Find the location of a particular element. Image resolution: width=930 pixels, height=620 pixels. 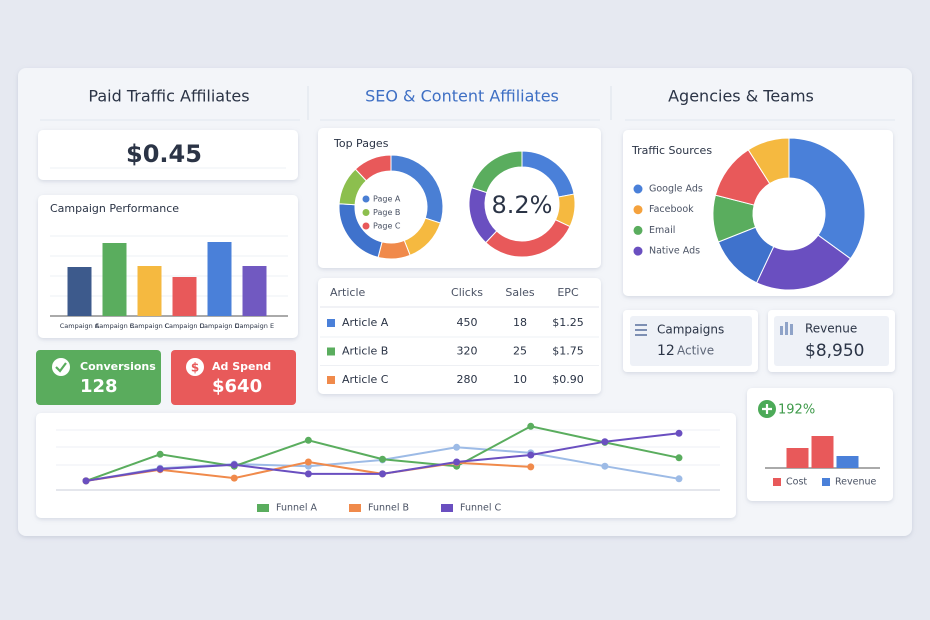

table-header: Sales is located at coordinates (520, 292).